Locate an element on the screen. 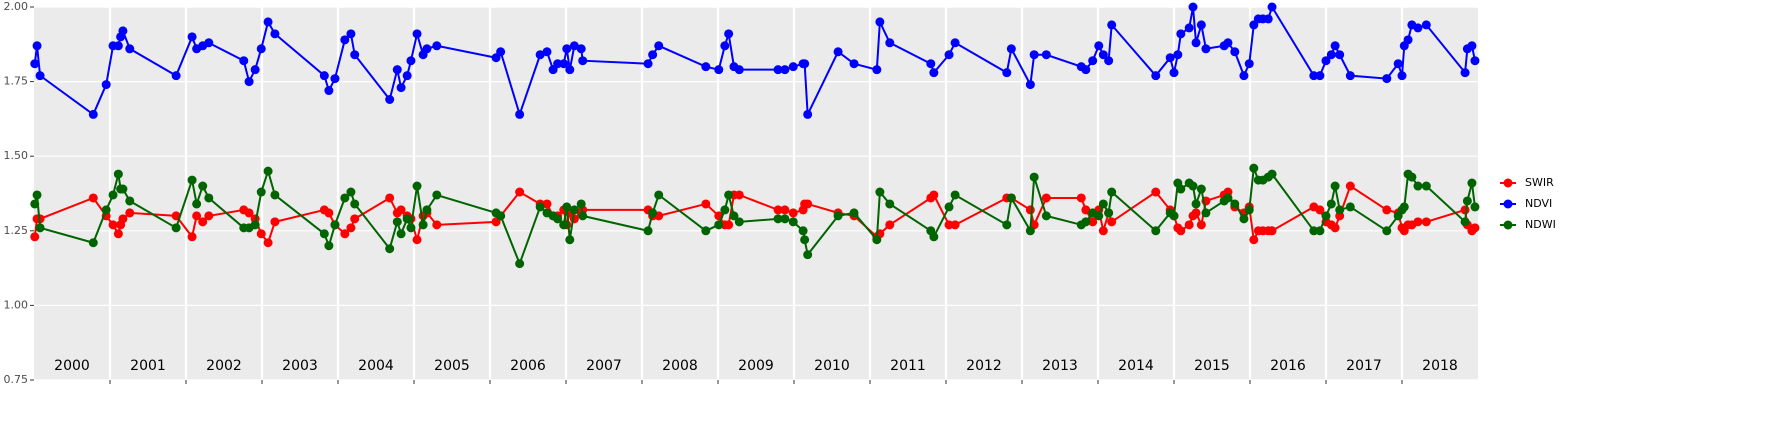 Image resolution: width=1773 pixels, height=442 pixels. year-label: 2010 is located at coordinates (832, 366).